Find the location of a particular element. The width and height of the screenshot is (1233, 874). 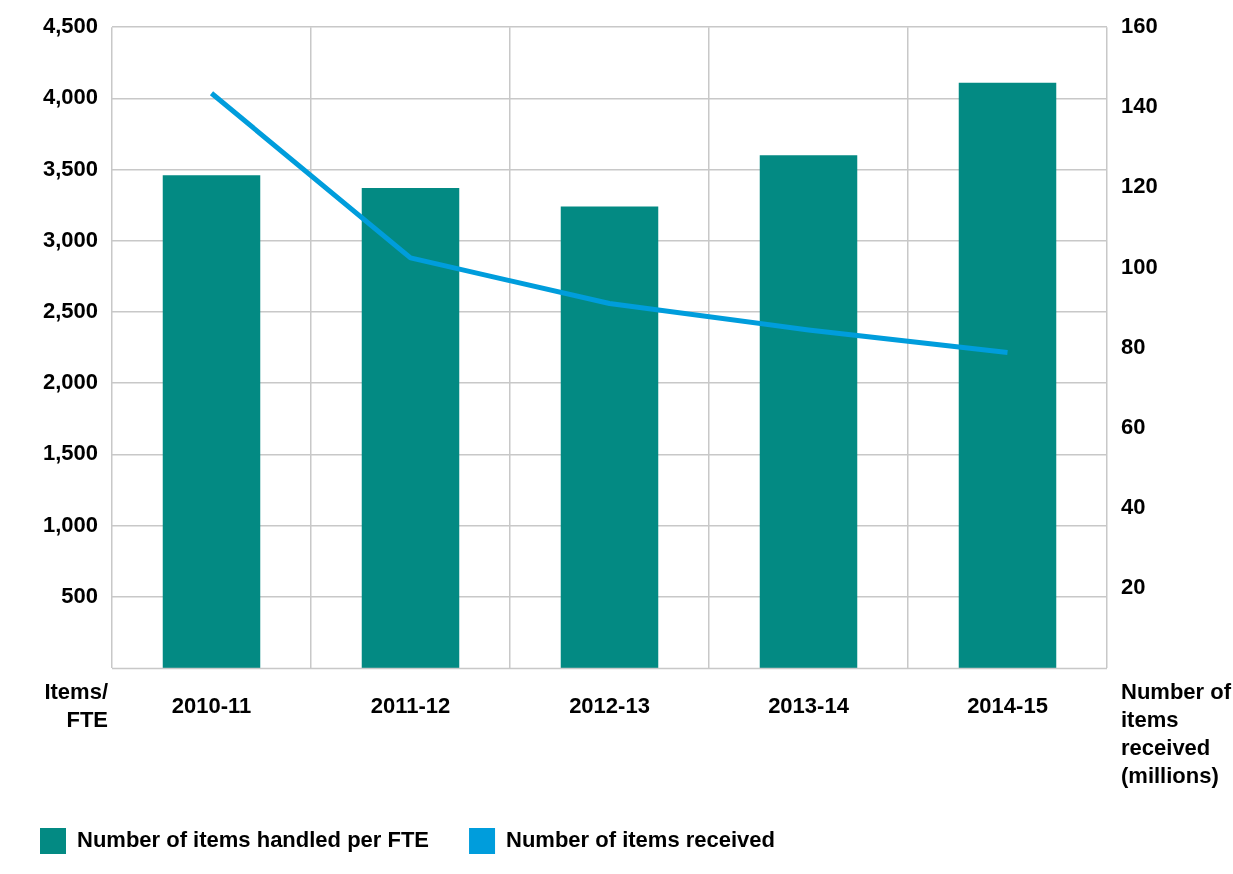

y2-axis-title: Number of items received (millions) is located at coordinates (1176, 734).